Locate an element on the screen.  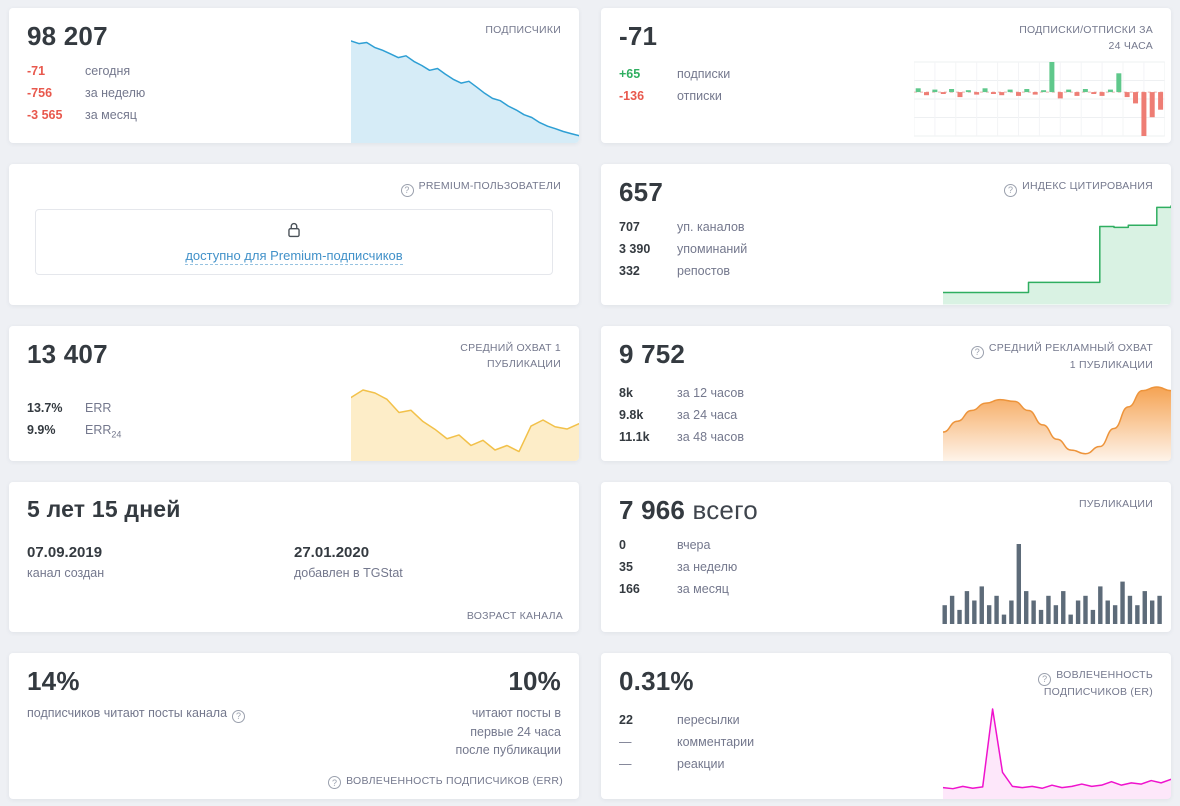
stat-row: 0 вчера is located at coordinates (886, 545).